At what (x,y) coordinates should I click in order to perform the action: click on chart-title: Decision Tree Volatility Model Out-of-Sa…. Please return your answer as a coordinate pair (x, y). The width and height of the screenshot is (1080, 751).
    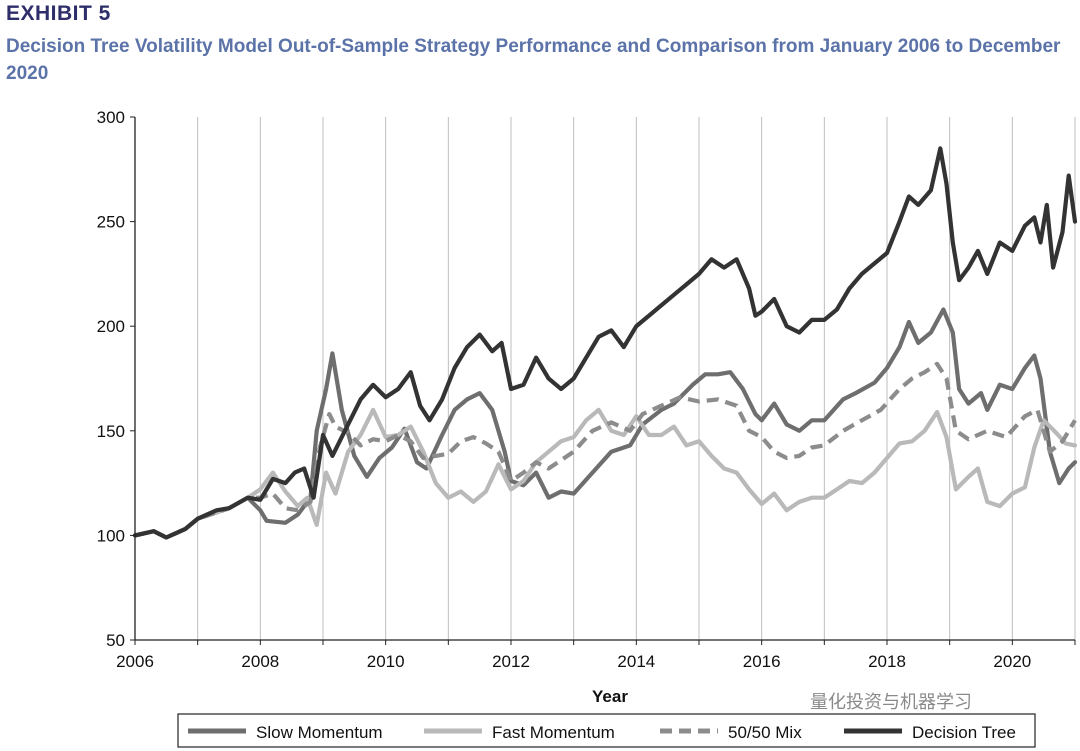
    Looking at the image, I should click on (533, 60).